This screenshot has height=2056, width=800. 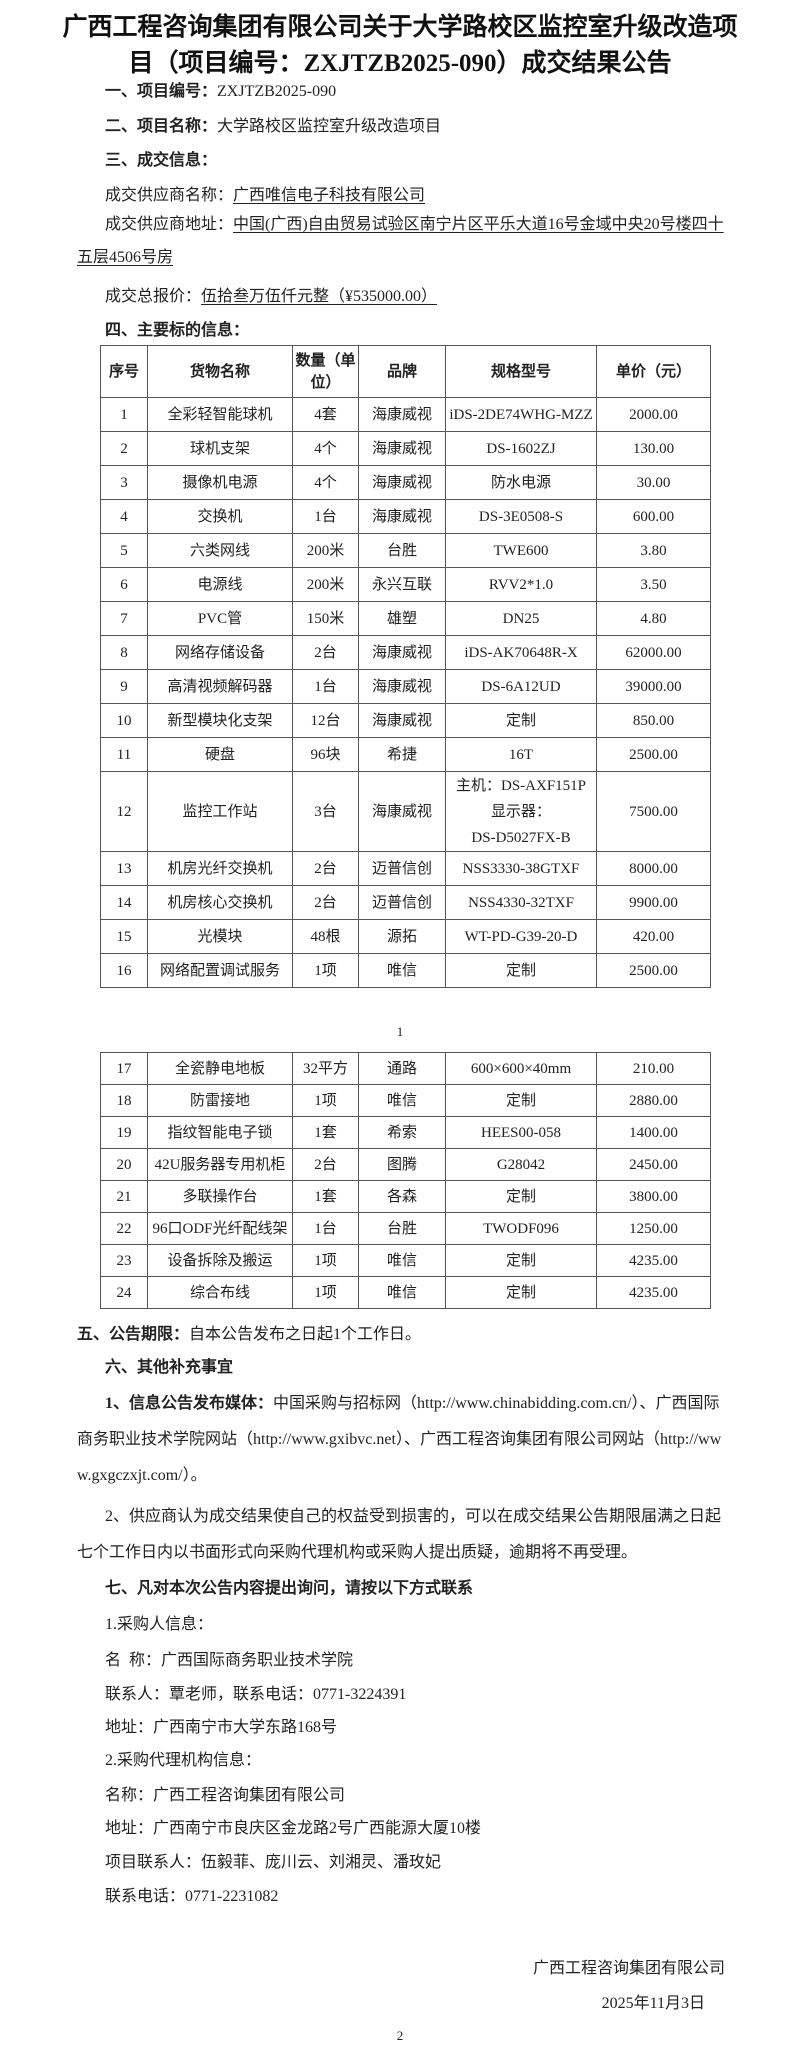 I want to click on cell-model: 主机：DS-AXF151P 显示器： DS-D5027FX-B, so click(x=521, y=811).